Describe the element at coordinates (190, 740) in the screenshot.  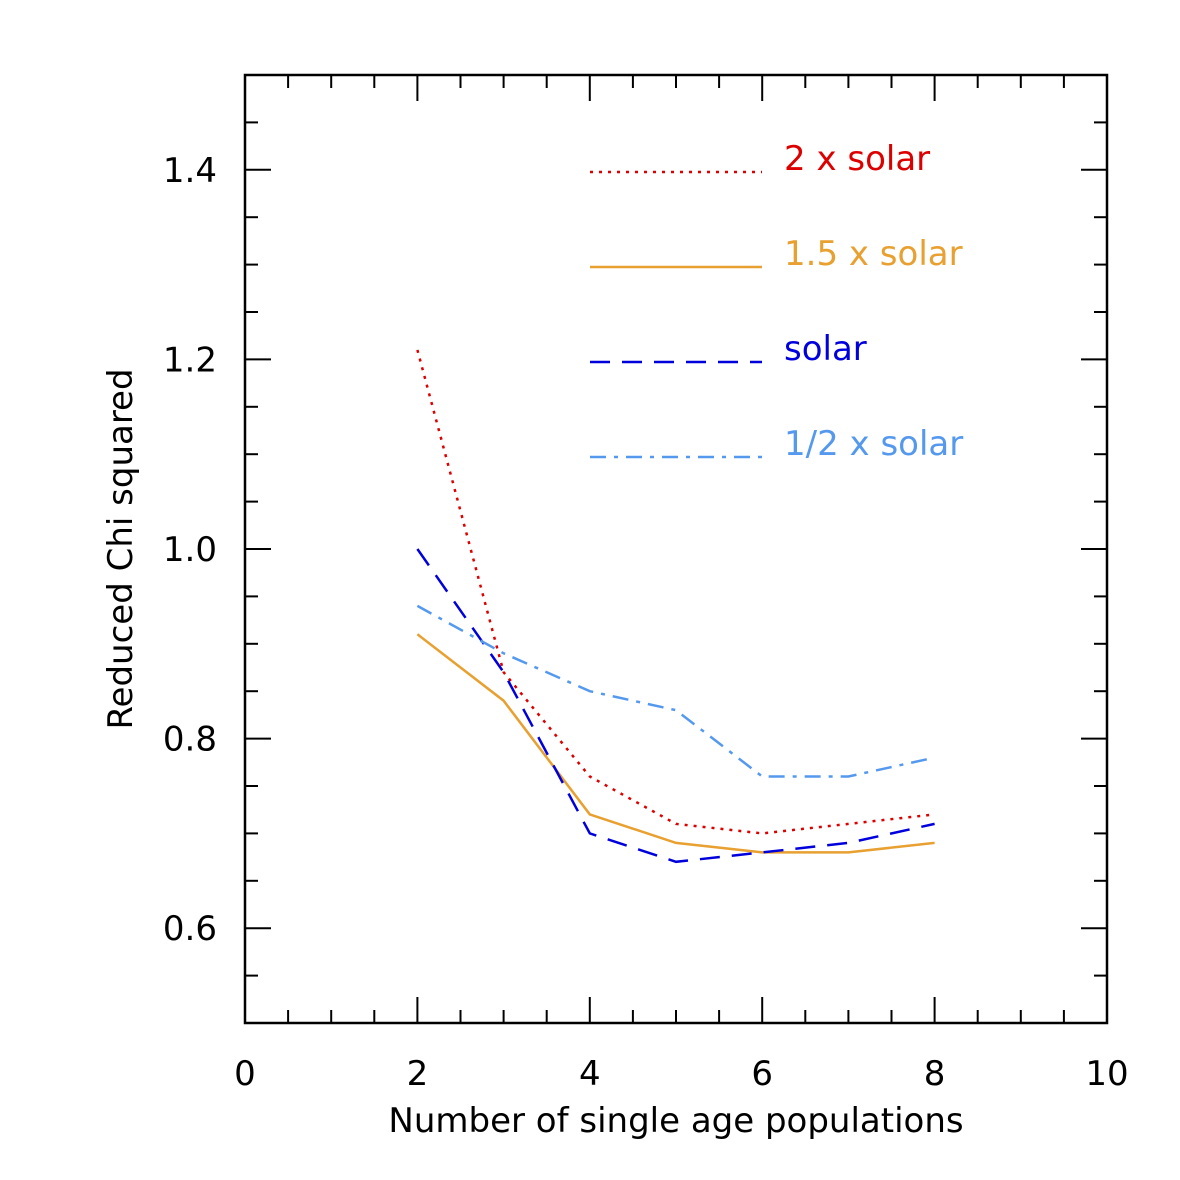
I see `y-tick-label: 0.8` at that location.